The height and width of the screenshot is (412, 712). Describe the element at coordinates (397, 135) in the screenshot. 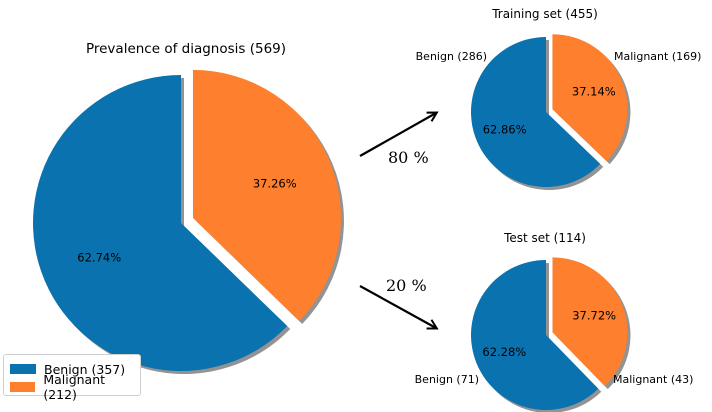

I see `train-arrow` at that location.